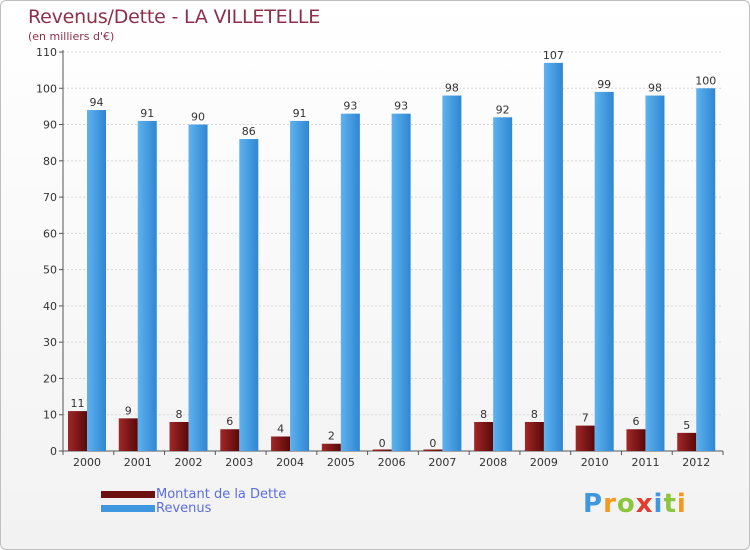  I want to click on x-tick-label: 2005, so click(341, 462).